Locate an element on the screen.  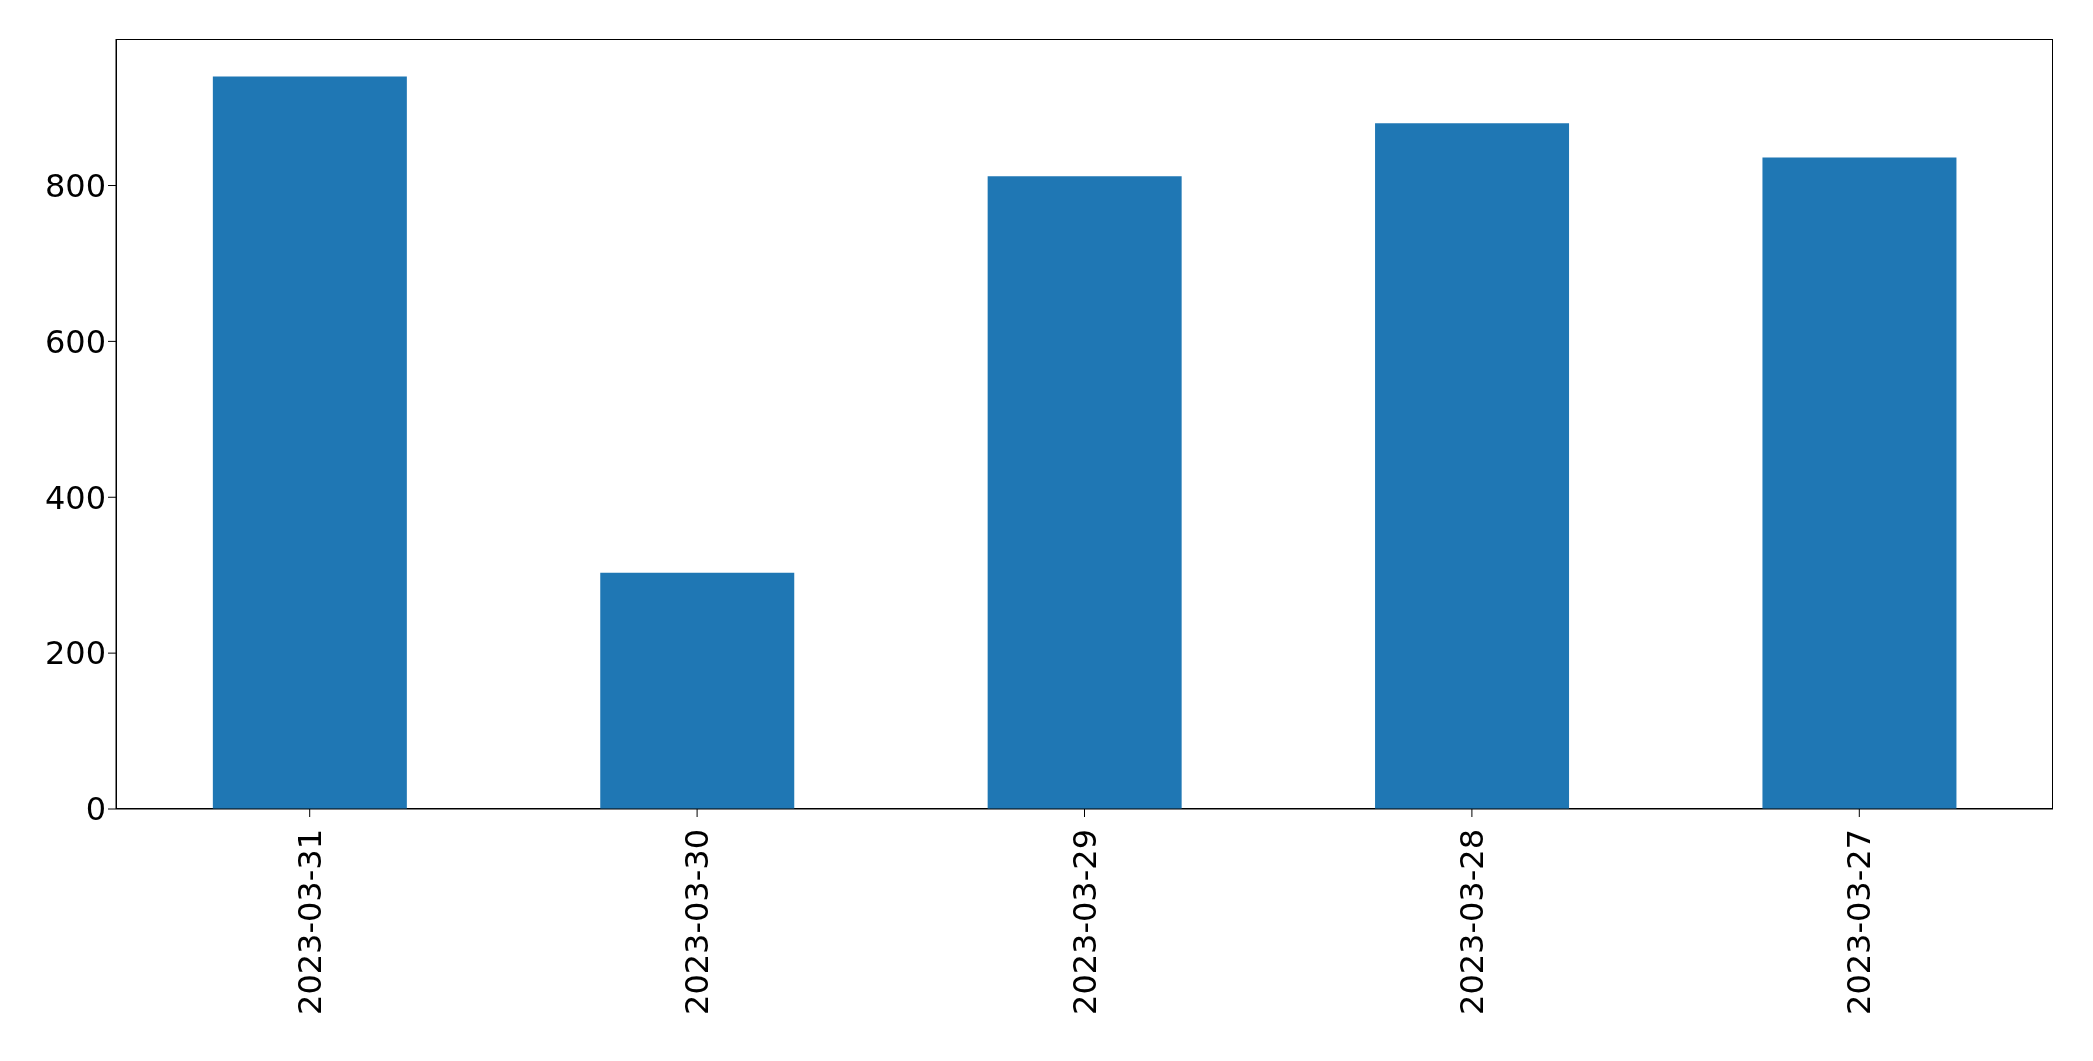
y-tick-label: 0 is located at coordinates (95, 809).